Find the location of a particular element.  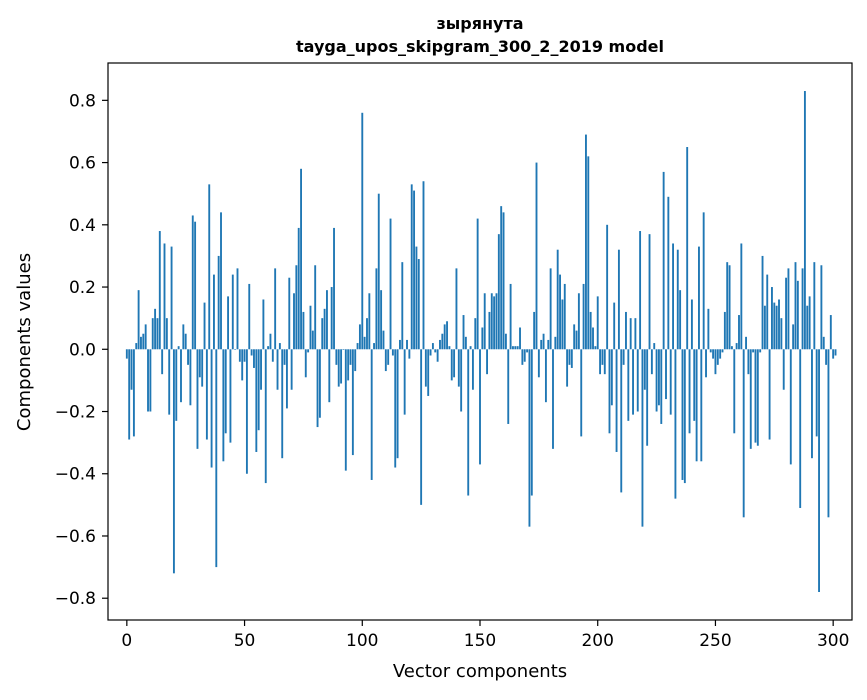

x-tick-label: 300 is located at coordinates (833, 641).